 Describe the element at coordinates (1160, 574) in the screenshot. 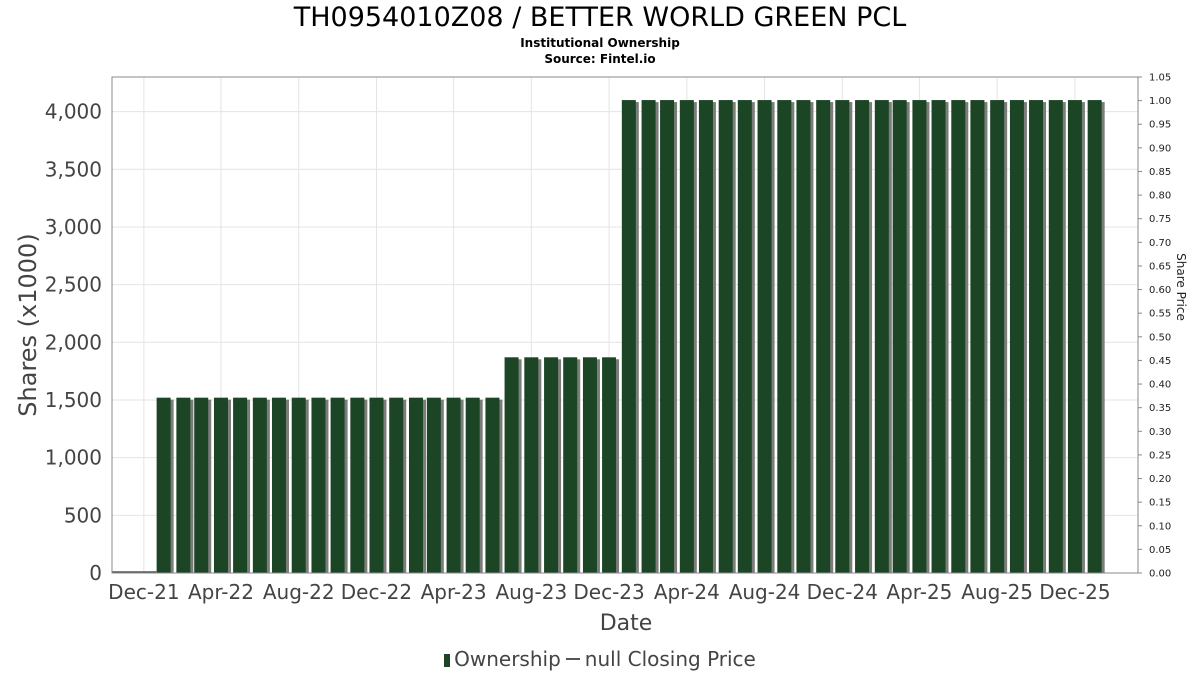

I see `y2-tick-label: 0.00` at that location.